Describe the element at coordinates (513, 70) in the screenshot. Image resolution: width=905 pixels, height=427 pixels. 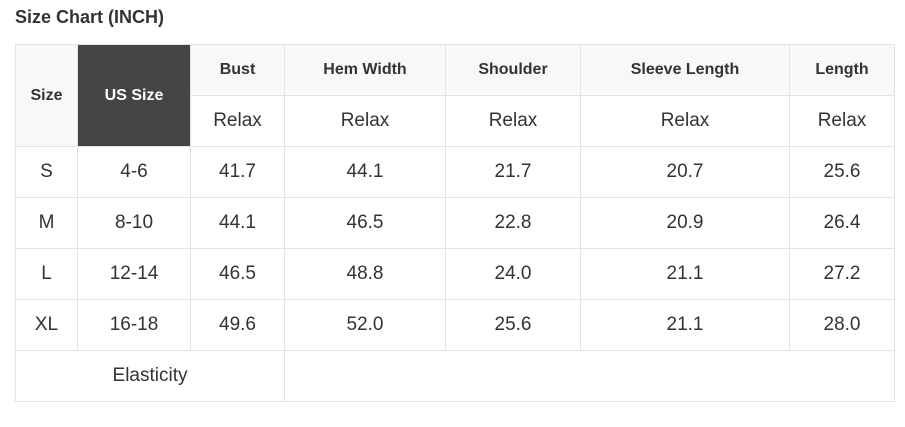
I see `header-shoulder: Shoulder` at that location.